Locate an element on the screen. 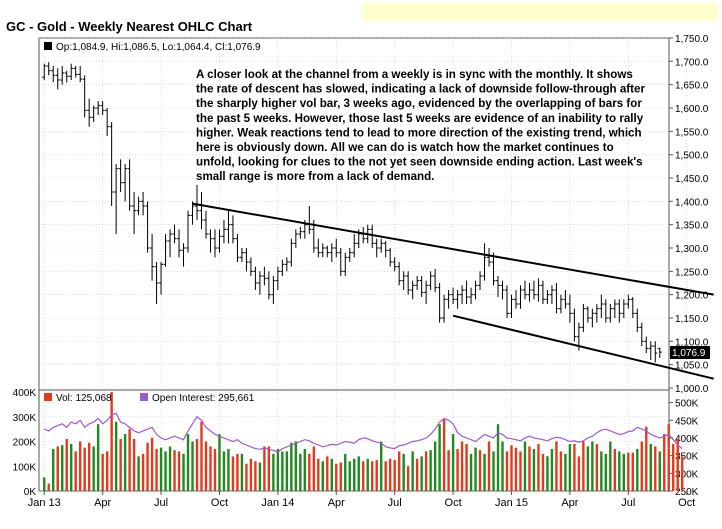  volume-y-tick-label: 0K is located at coordinates (30, 492).